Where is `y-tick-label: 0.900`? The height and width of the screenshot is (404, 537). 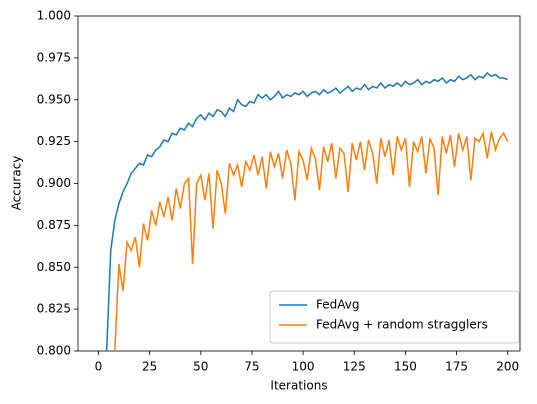 y-tick-label: 0.900 is located at coordinates (54, 183).